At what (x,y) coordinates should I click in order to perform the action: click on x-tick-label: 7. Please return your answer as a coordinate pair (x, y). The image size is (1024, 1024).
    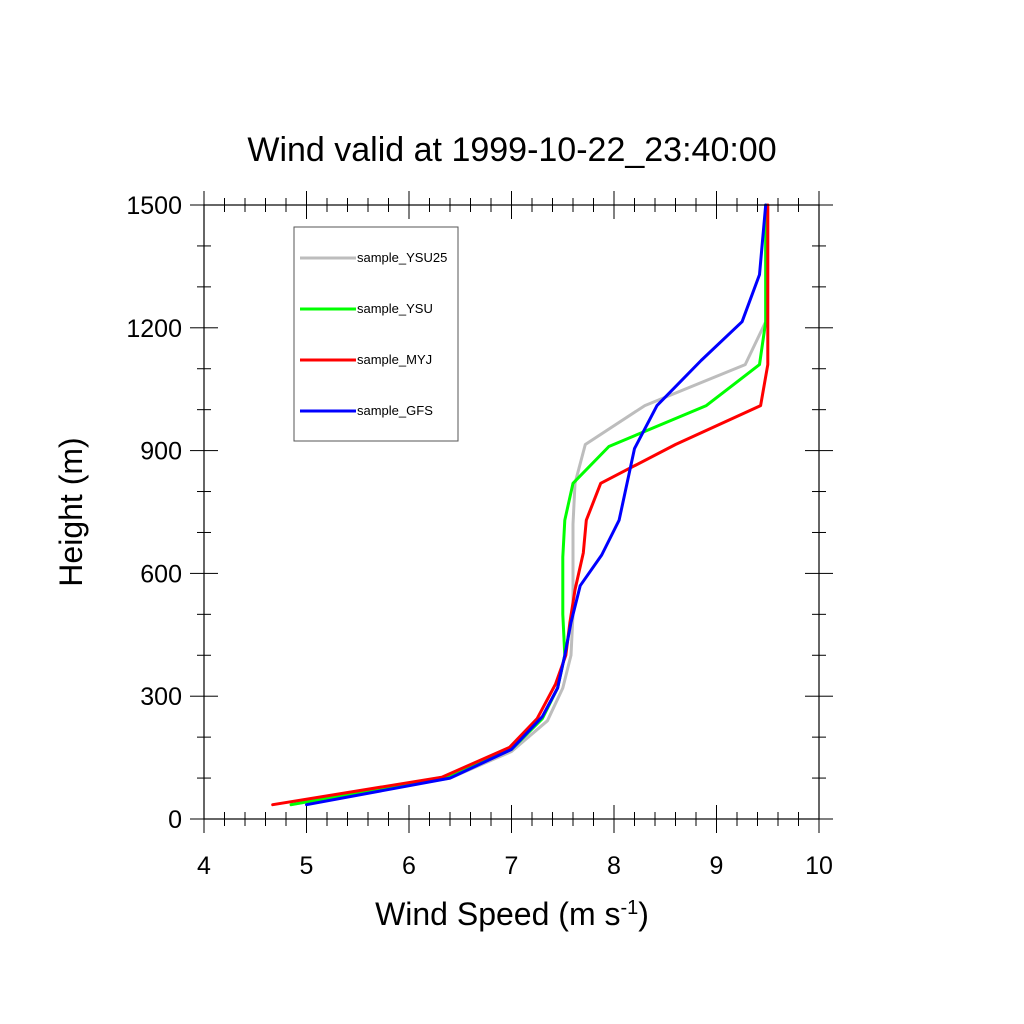
    Looking at the image, I should click on (512, 866).